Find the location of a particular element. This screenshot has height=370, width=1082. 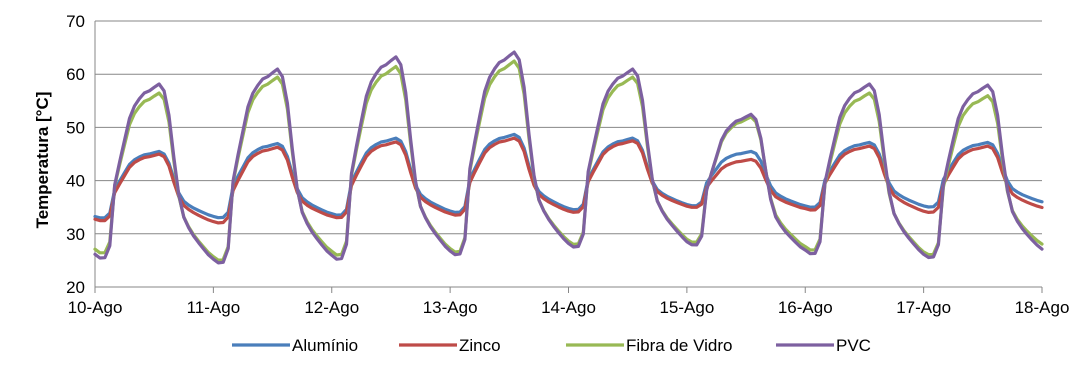

x-tick-label: 18-Ago is located at coordinates (1042, 307).